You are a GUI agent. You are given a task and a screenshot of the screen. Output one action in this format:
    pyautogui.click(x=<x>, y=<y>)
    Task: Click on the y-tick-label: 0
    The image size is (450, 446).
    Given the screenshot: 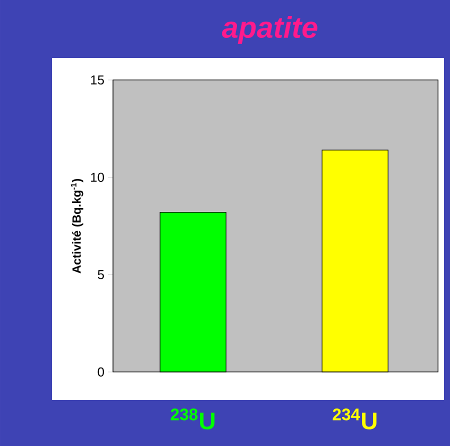 What is the action you would take?
    pyautogui.click(x=101, y=372)
    